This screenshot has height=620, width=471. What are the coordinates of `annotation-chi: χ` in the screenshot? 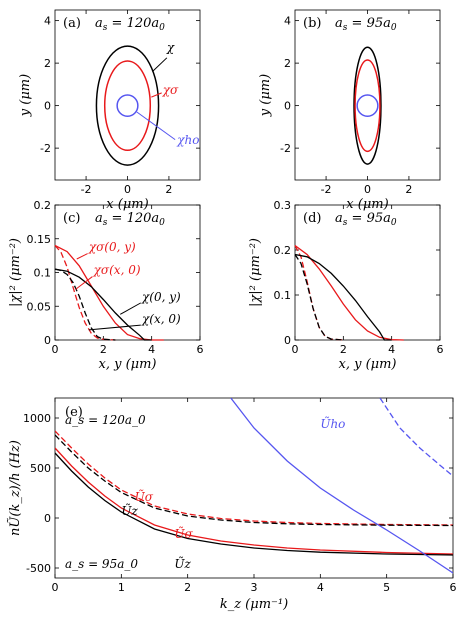 It's located at (170, 47).